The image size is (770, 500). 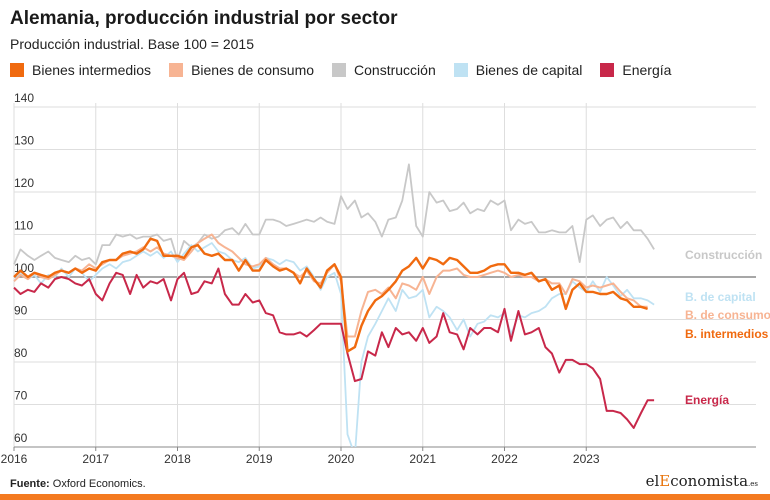 What do you see at coordinates (341, 459) in the screenshot?
I see `x-tick-label: 2020` at bounding box center [341, 459].